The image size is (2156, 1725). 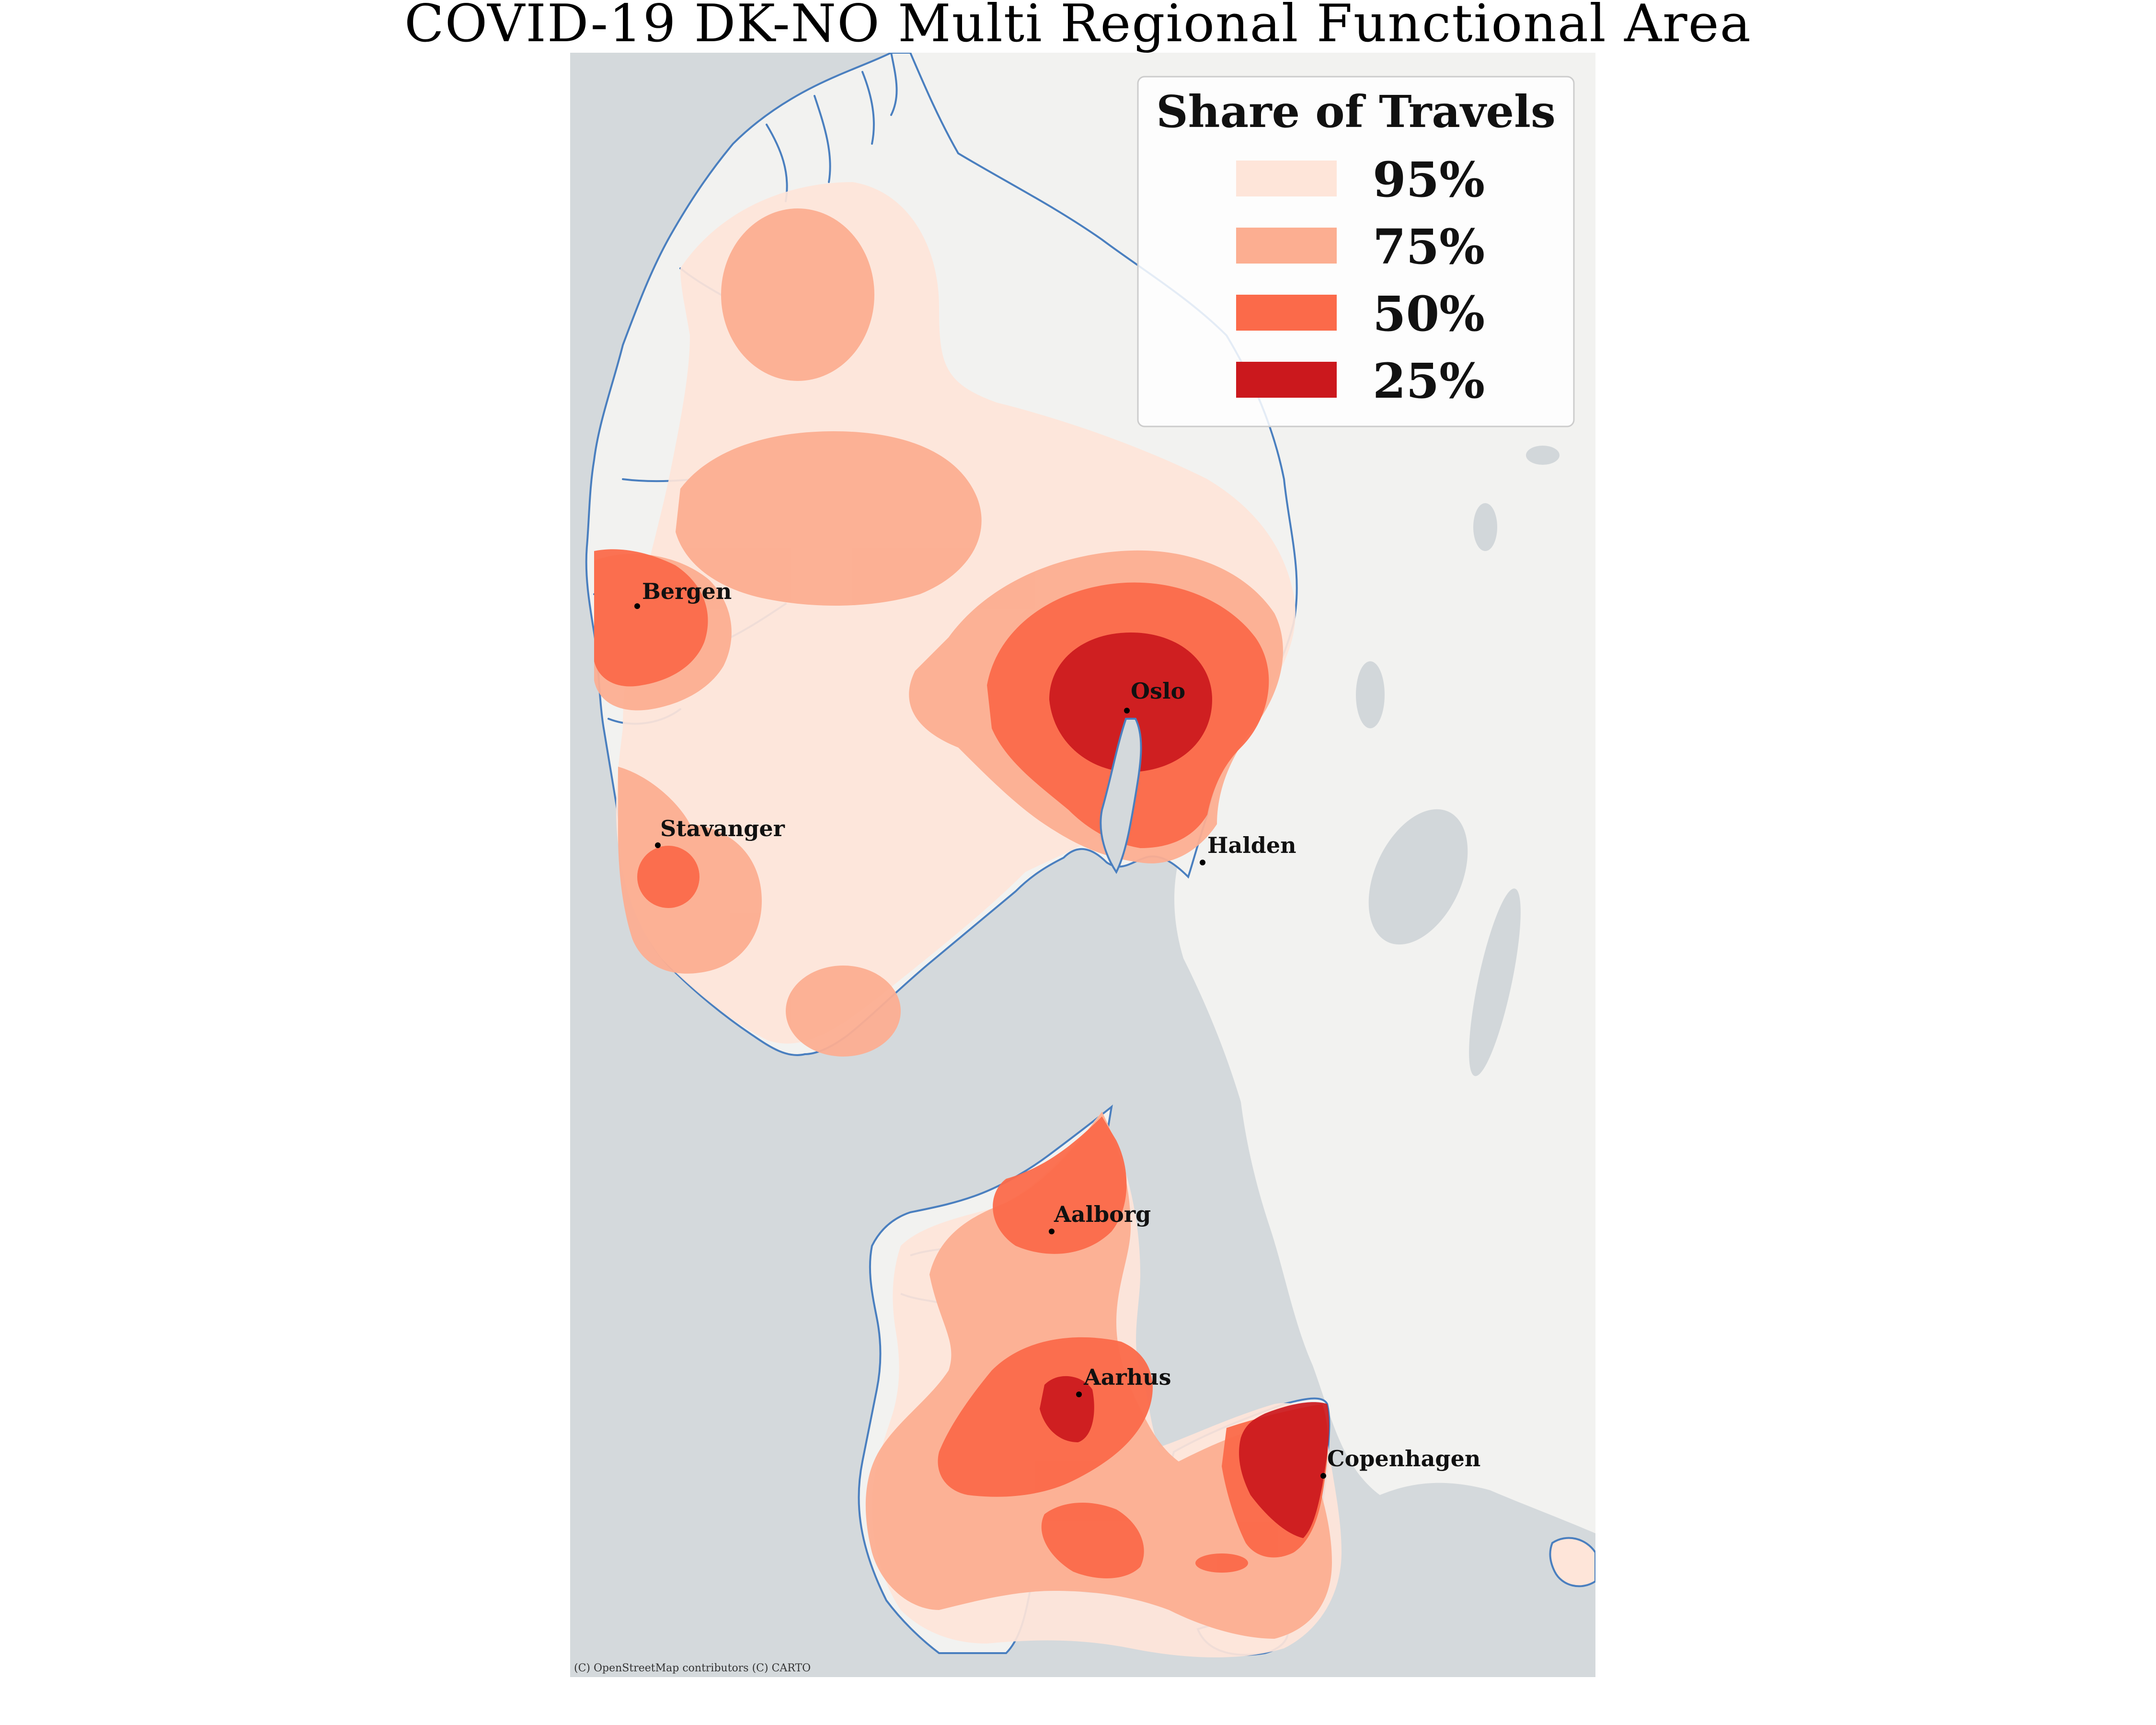 What do you see at coordinates (1121, 796) in the screenshot?
I see `oslofjord` at bounding box center [1121, 796].